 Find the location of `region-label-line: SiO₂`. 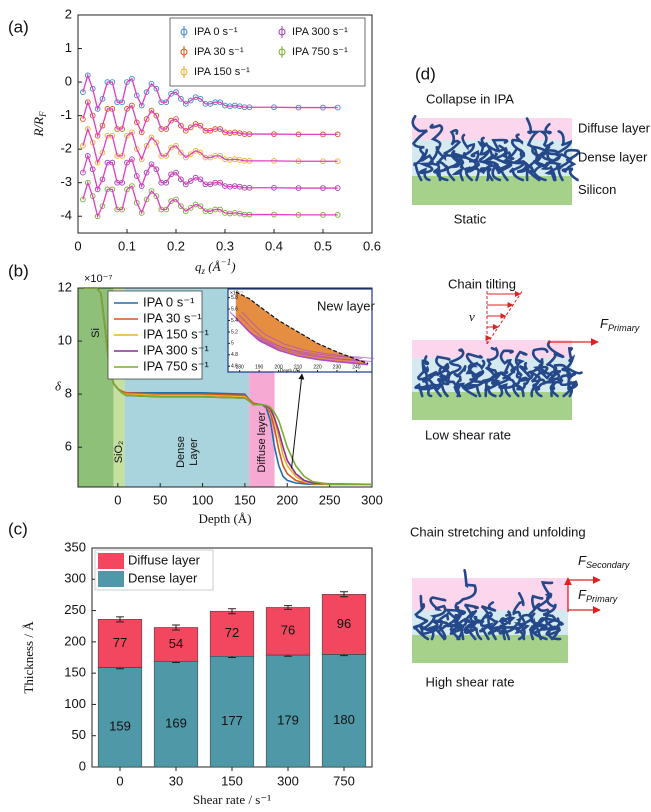

region-label-line: SiO₂ is located at coordinates (119, 452).